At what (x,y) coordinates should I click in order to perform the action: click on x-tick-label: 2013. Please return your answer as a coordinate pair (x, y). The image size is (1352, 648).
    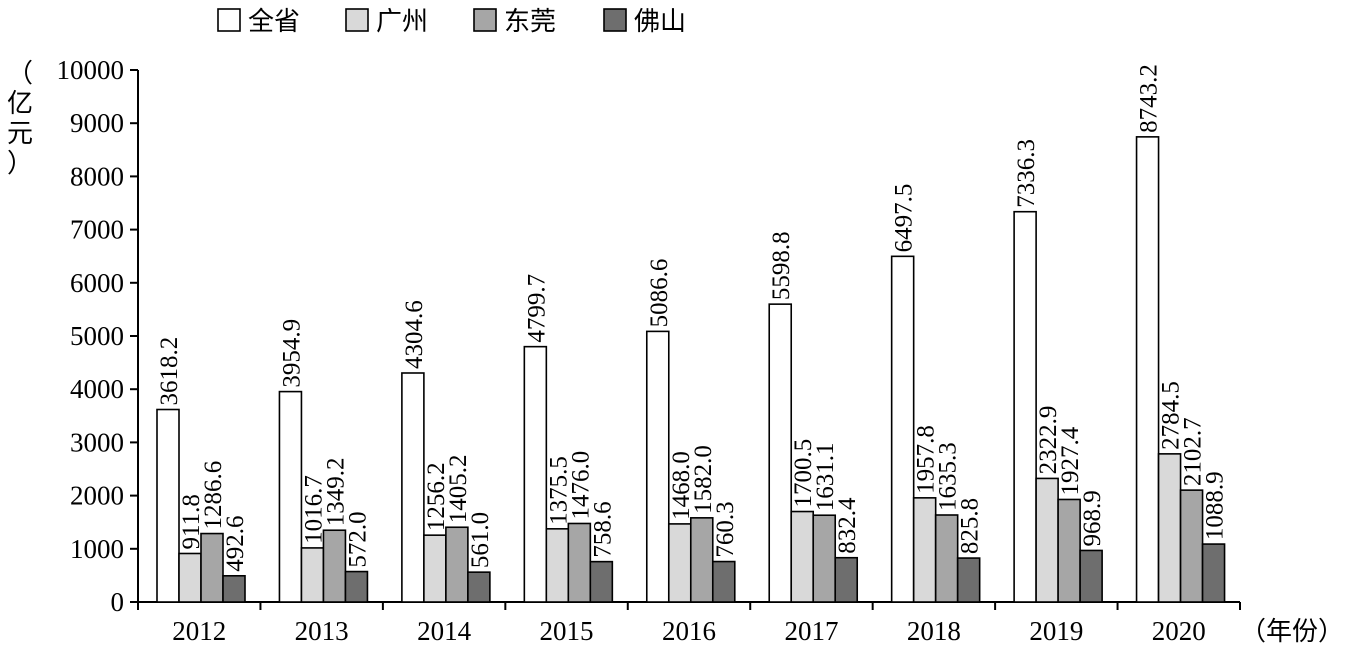
    Looking at the image, I should click on (322, 631).